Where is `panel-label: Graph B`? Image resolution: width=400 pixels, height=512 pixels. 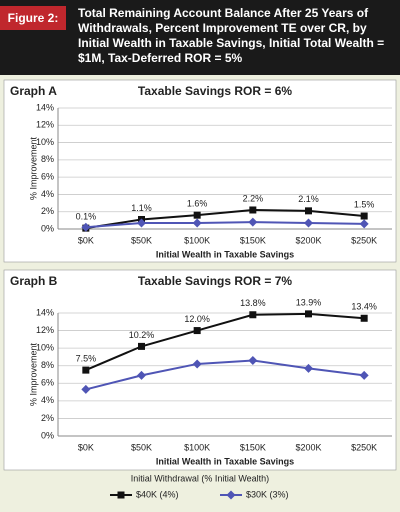
panel-label: Graph B is located at coordinates (34, 281).